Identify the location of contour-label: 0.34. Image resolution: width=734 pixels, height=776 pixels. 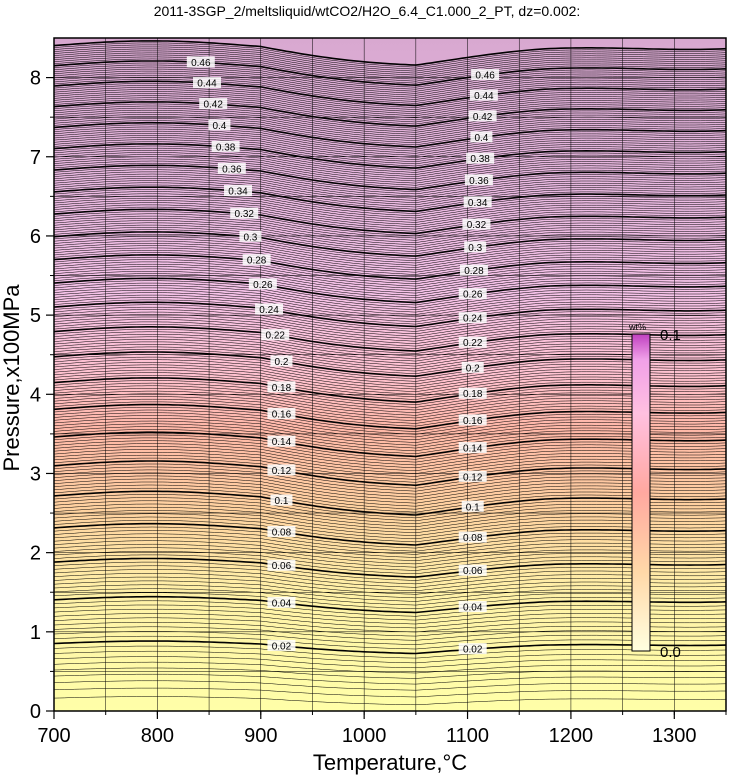
(238, 192).